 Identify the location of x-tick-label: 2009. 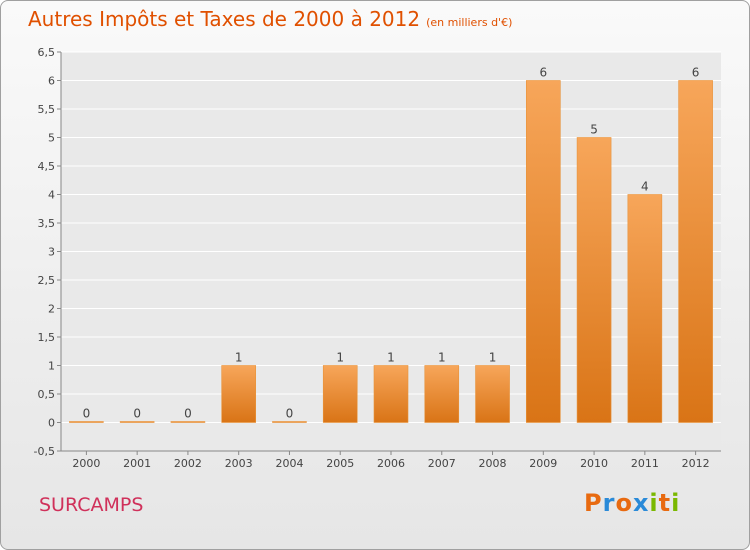
(543, 463).